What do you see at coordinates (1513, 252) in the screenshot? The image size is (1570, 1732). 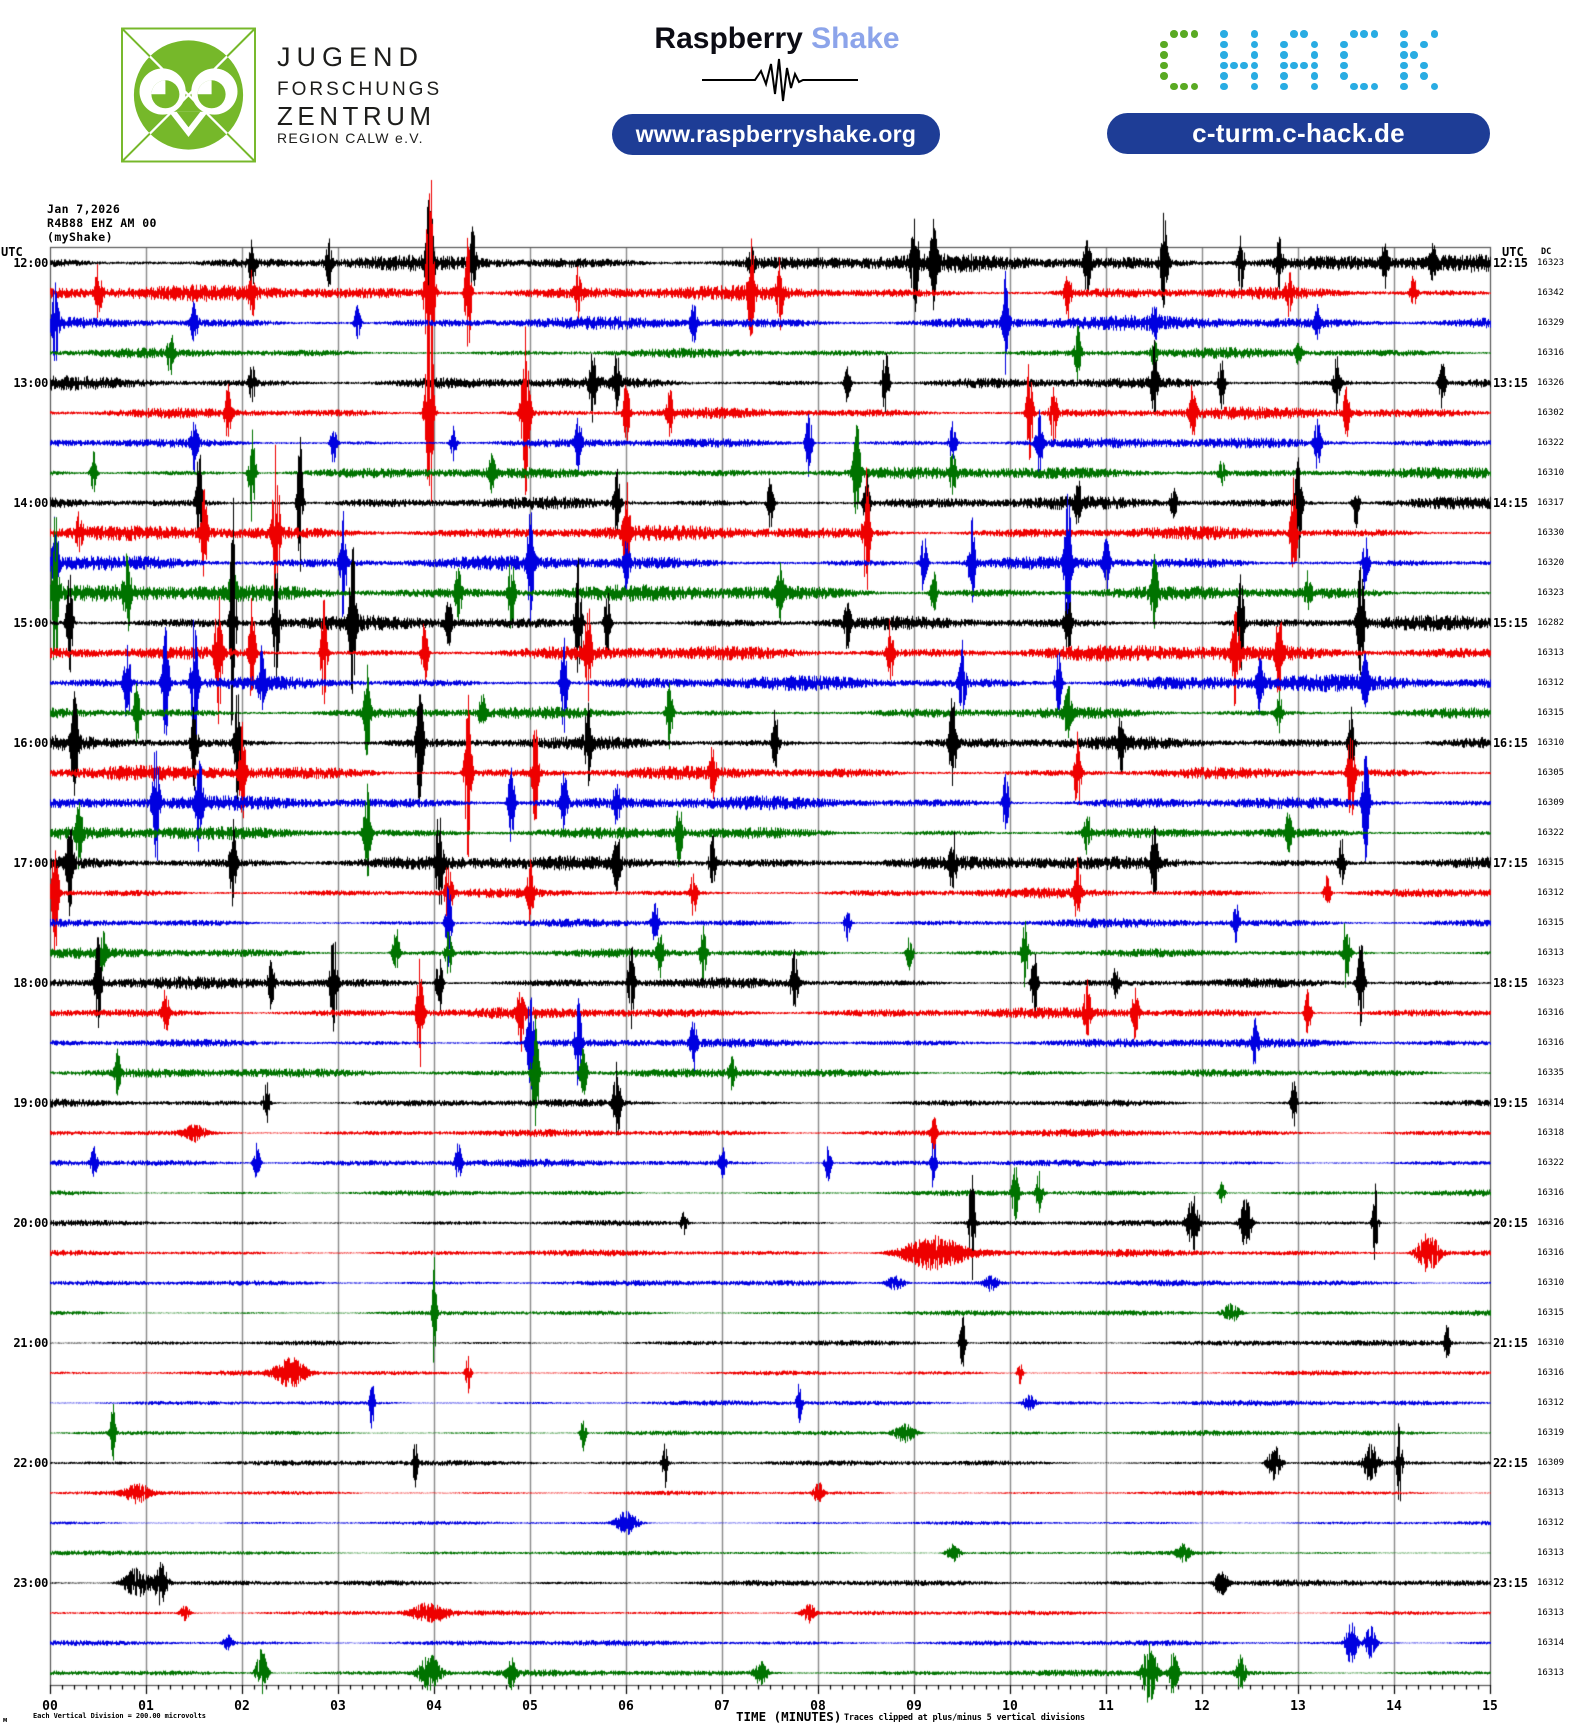 I see `utc-label-right: UTC` at bounding box center [1513, 252].